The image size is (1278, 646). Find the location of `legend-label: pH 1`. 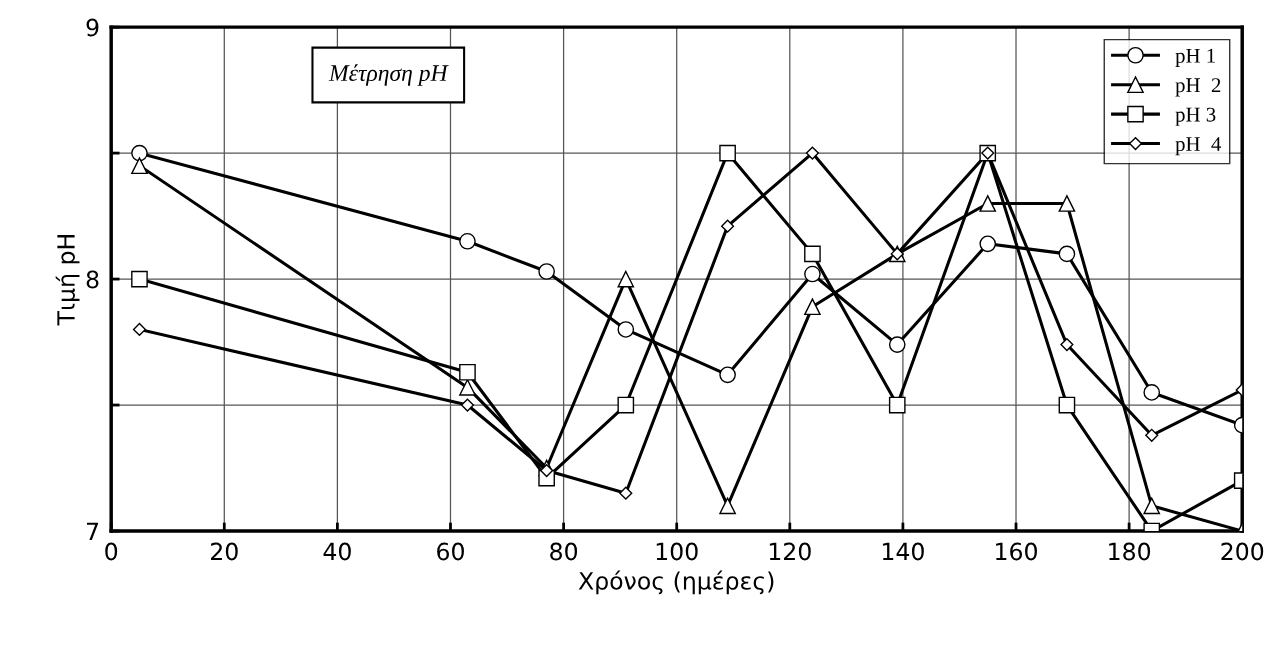

legend-label: pH 1 is located at coordinates (1195, 57).